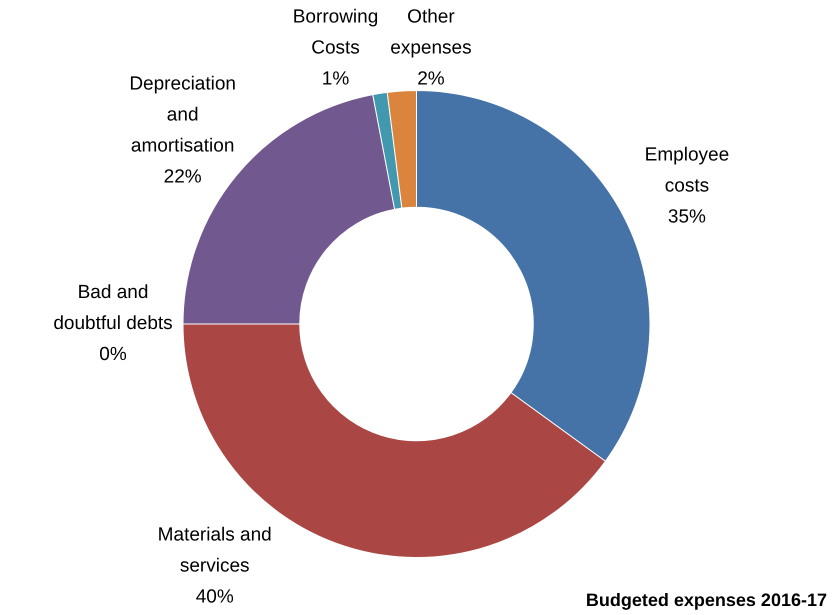  Describe the element at coordinates (431, 32) in the screenshot. I see `slice-label: Other expenses` at that location.